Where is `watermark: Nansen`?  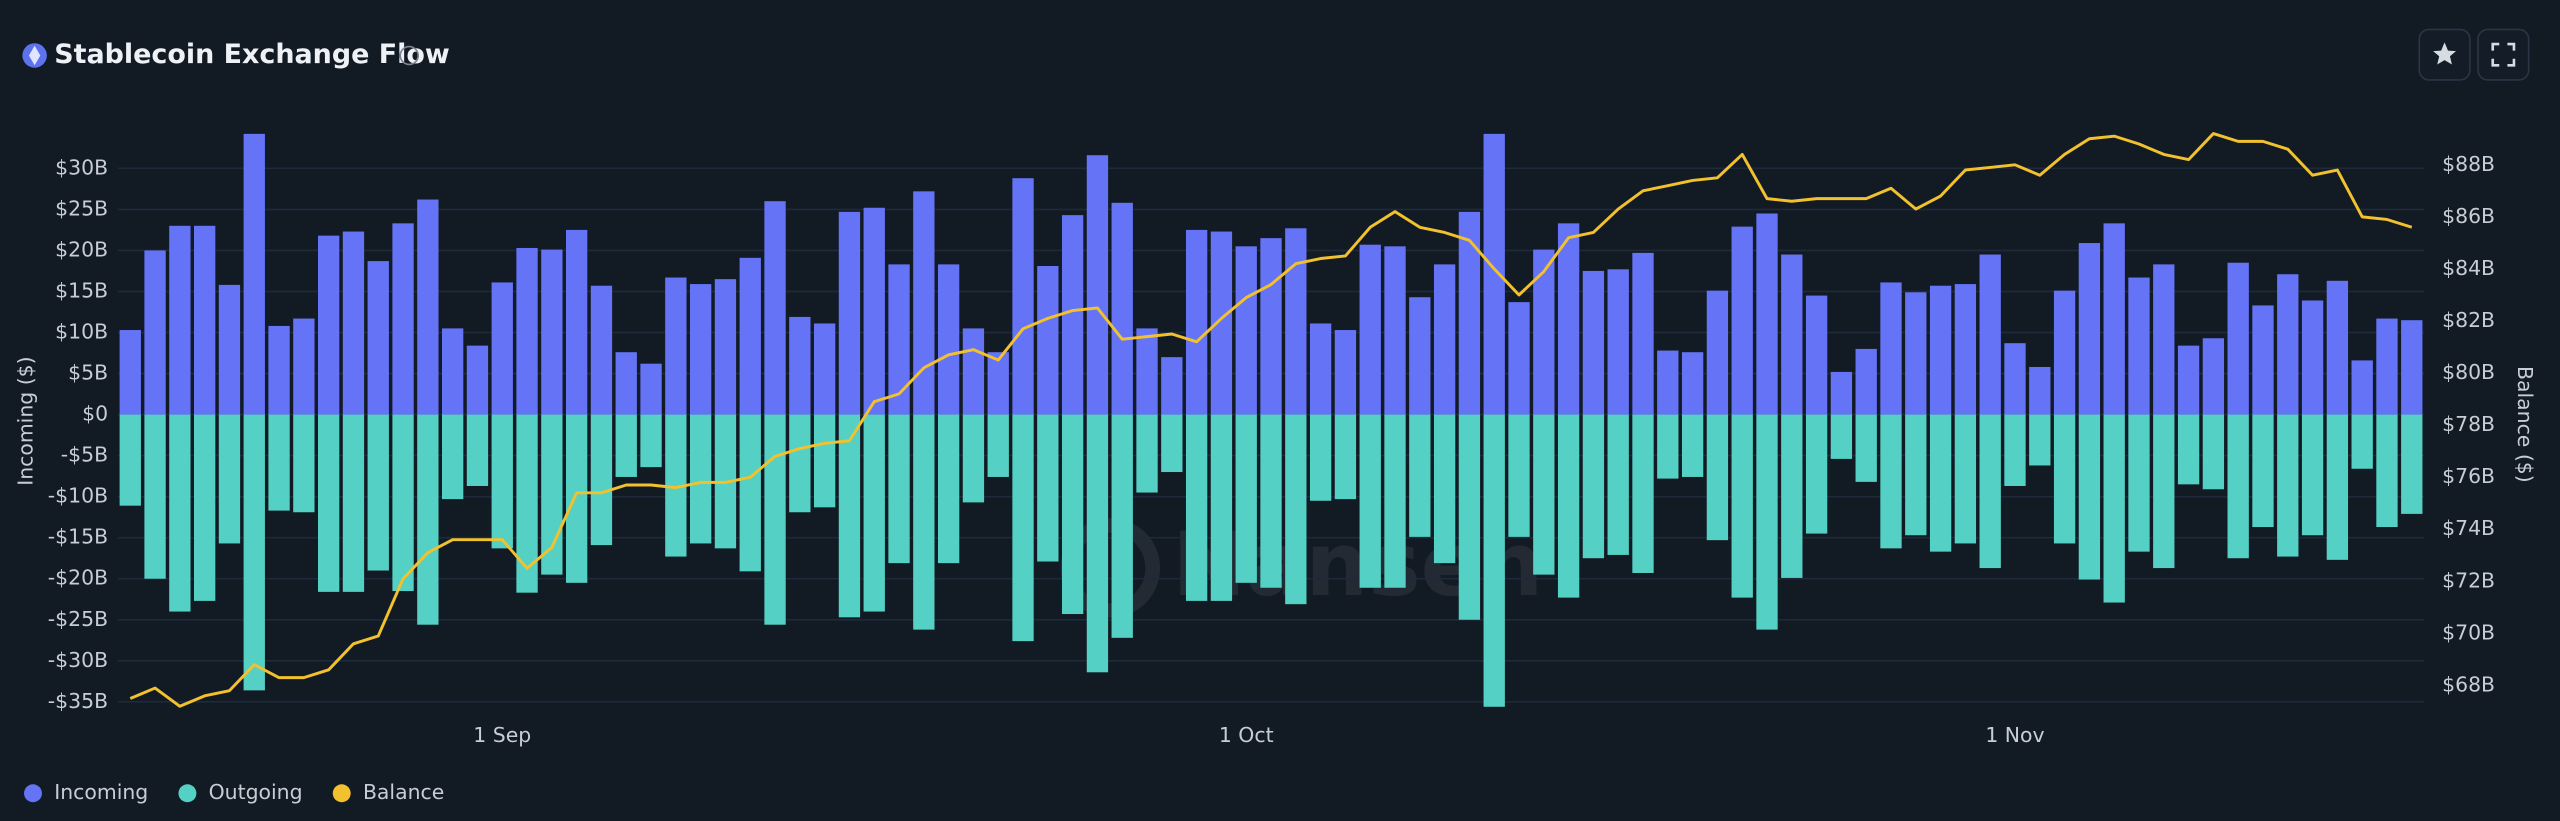
watermark: Nansen is located at coordinates (1301, 565).